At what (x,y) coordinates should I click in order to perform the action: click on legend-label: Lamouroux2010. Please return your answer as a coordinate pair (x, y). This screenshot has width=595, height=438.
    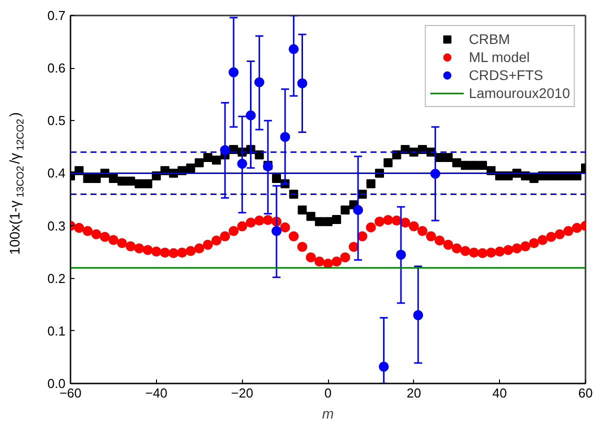
    Looking at the image, I should click on (519, 93).